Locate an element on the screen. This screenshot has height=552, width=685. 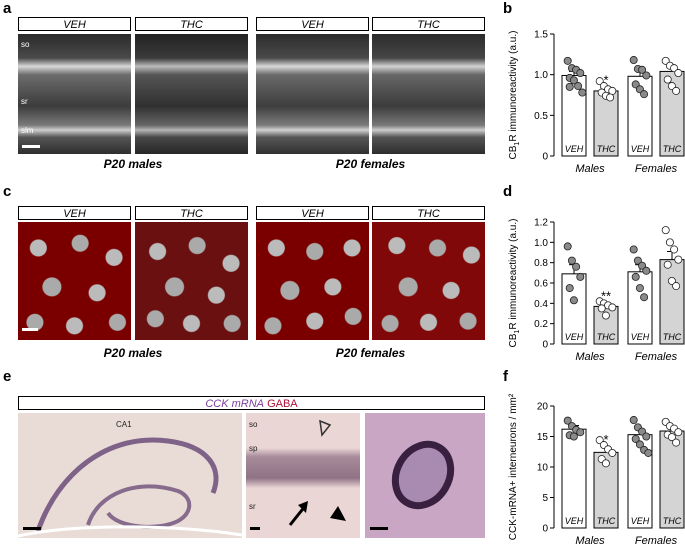
micrograph-e-hippocampus is located at coordinates (130, 475).